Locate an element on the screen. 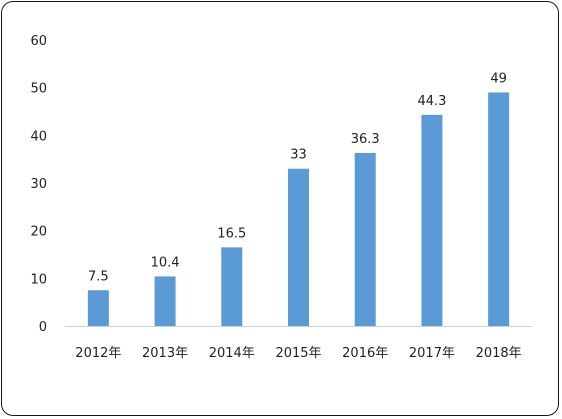  data-label: 10.4 is located at coordinates (165, 262).